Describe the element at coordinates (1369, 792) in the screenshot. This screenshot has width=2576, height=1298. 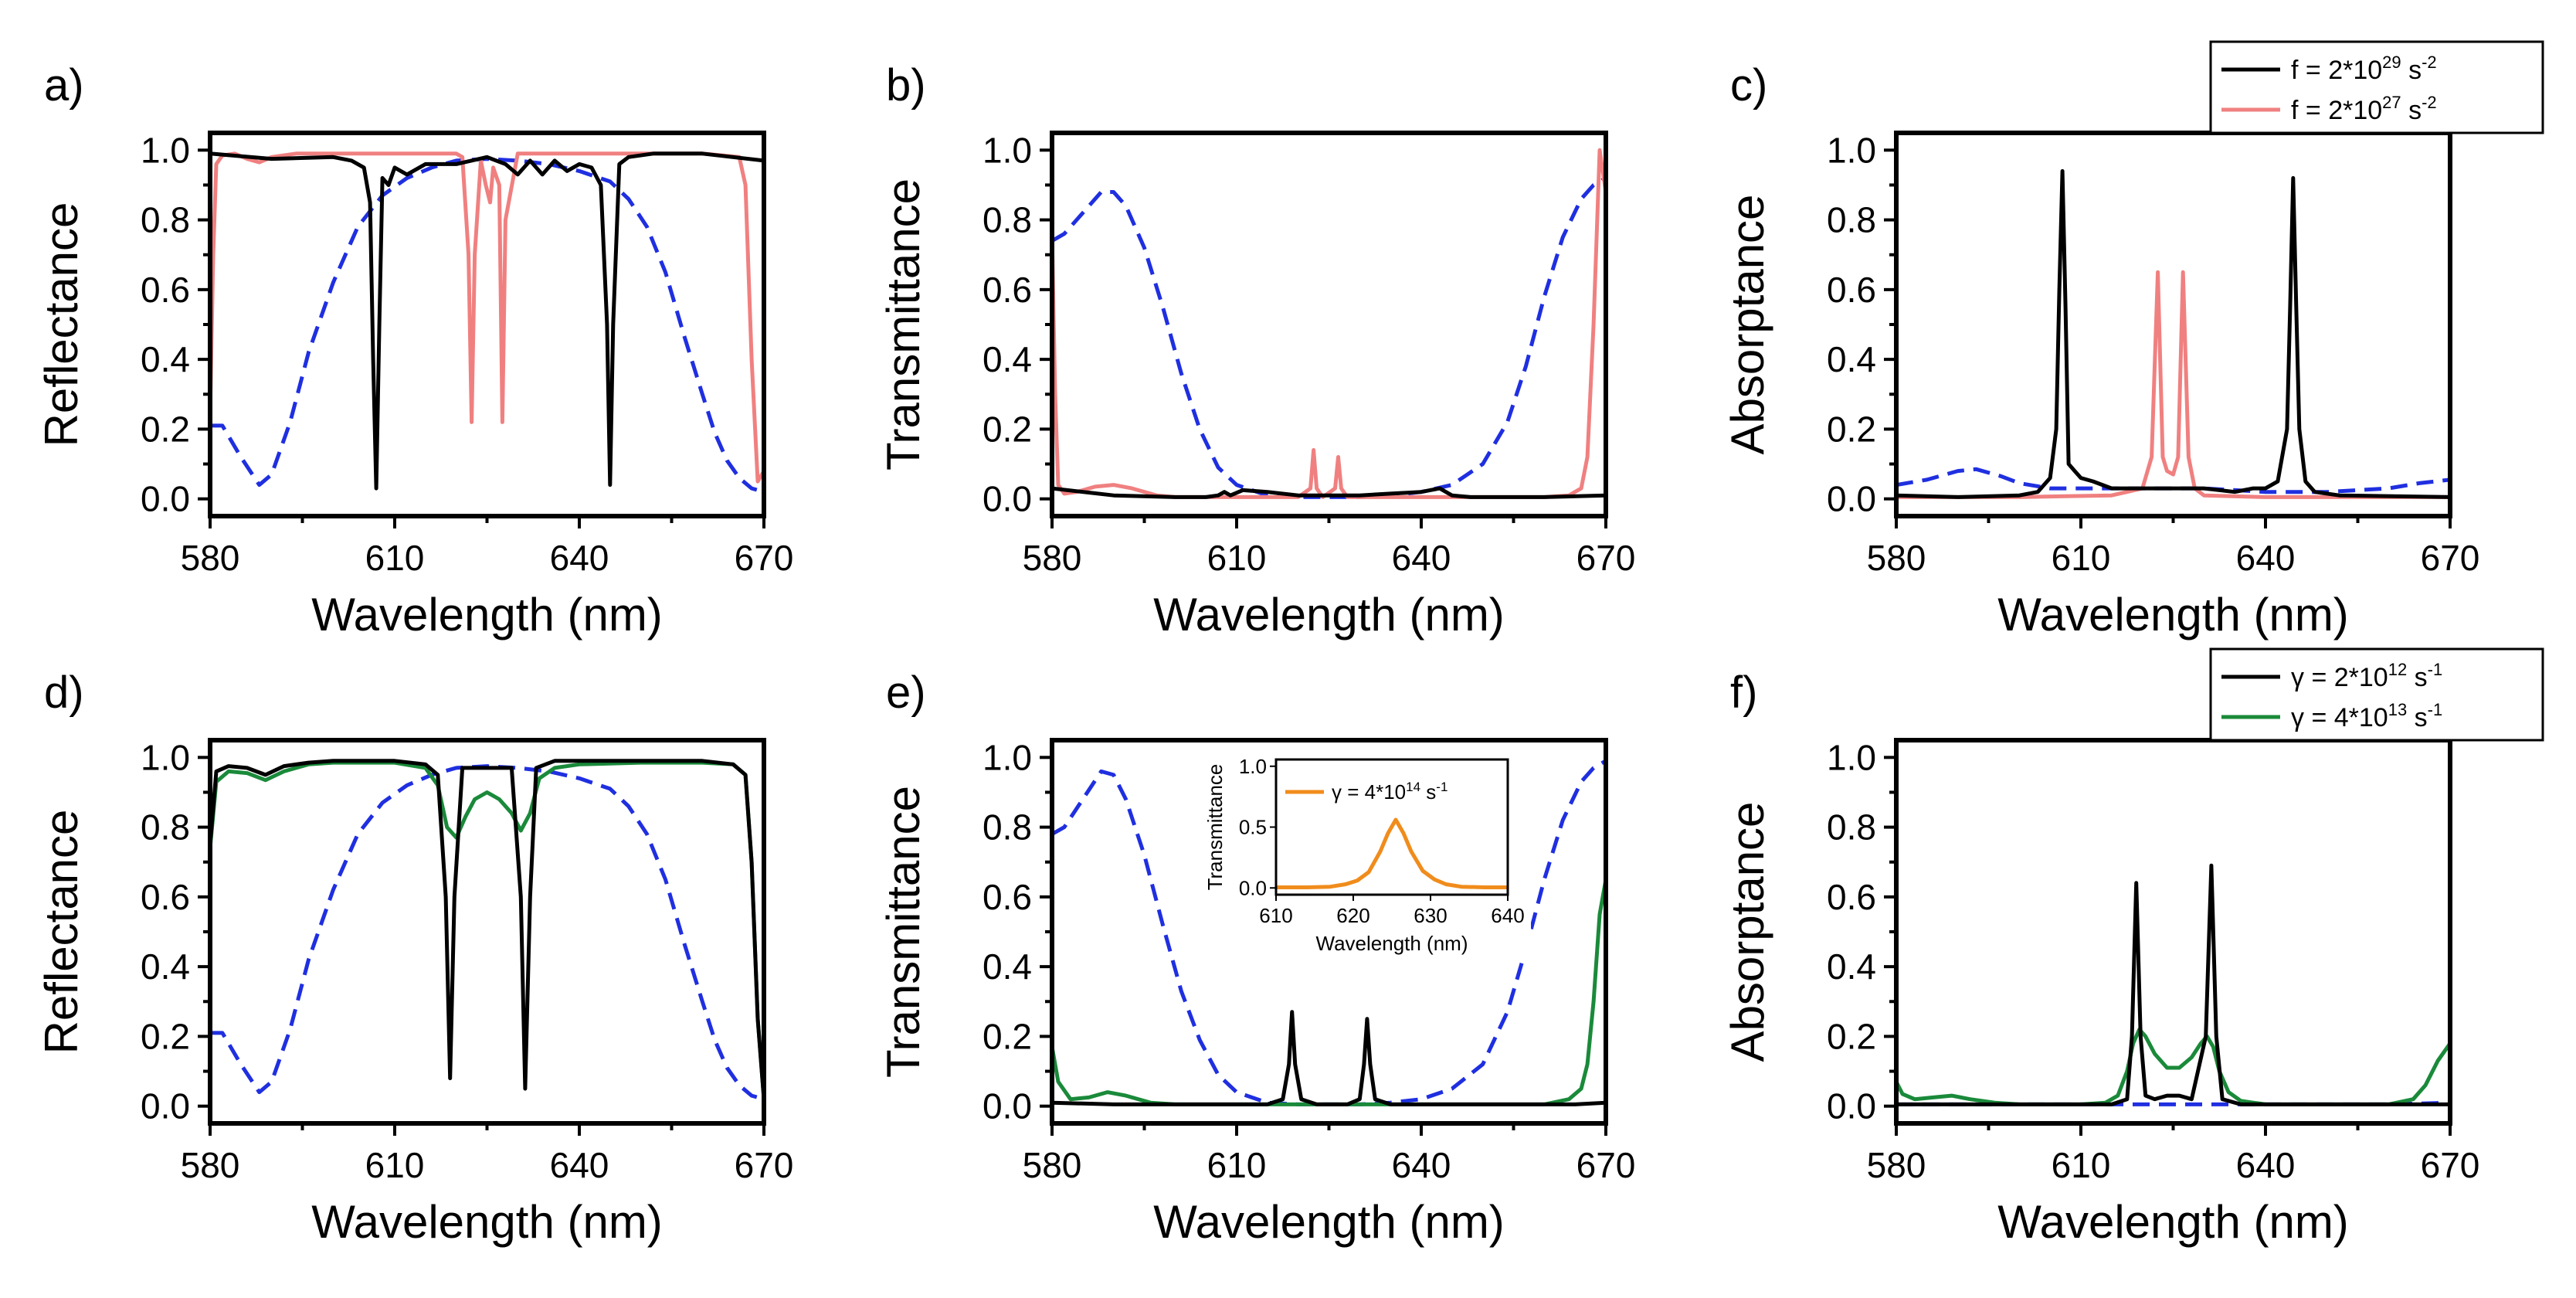
I see `inset-legend-text: γ = 4*10` at that location.